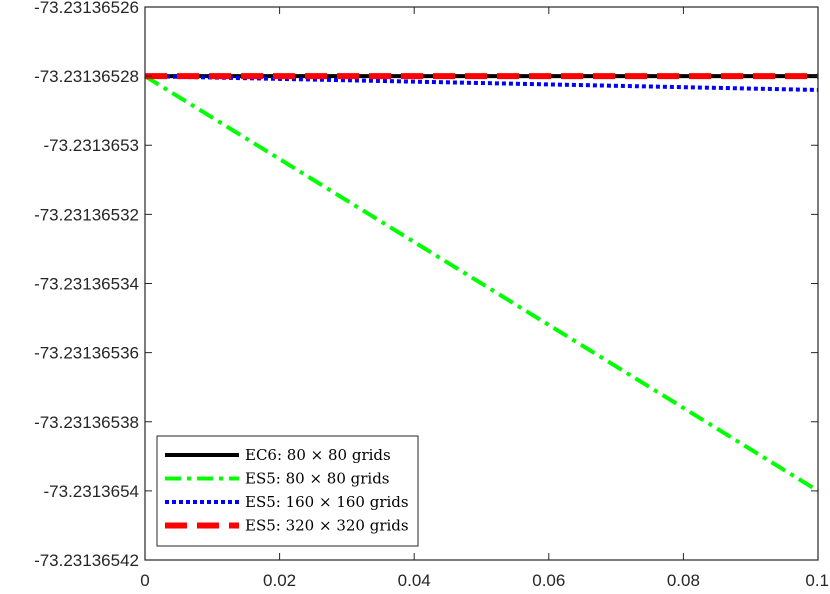 This screenshot has width=830, height=594. What do you see at coordinates (683, 580) in the screenshot?
I see `x-tick-label: 0.08` at bounding box center [683, 580].